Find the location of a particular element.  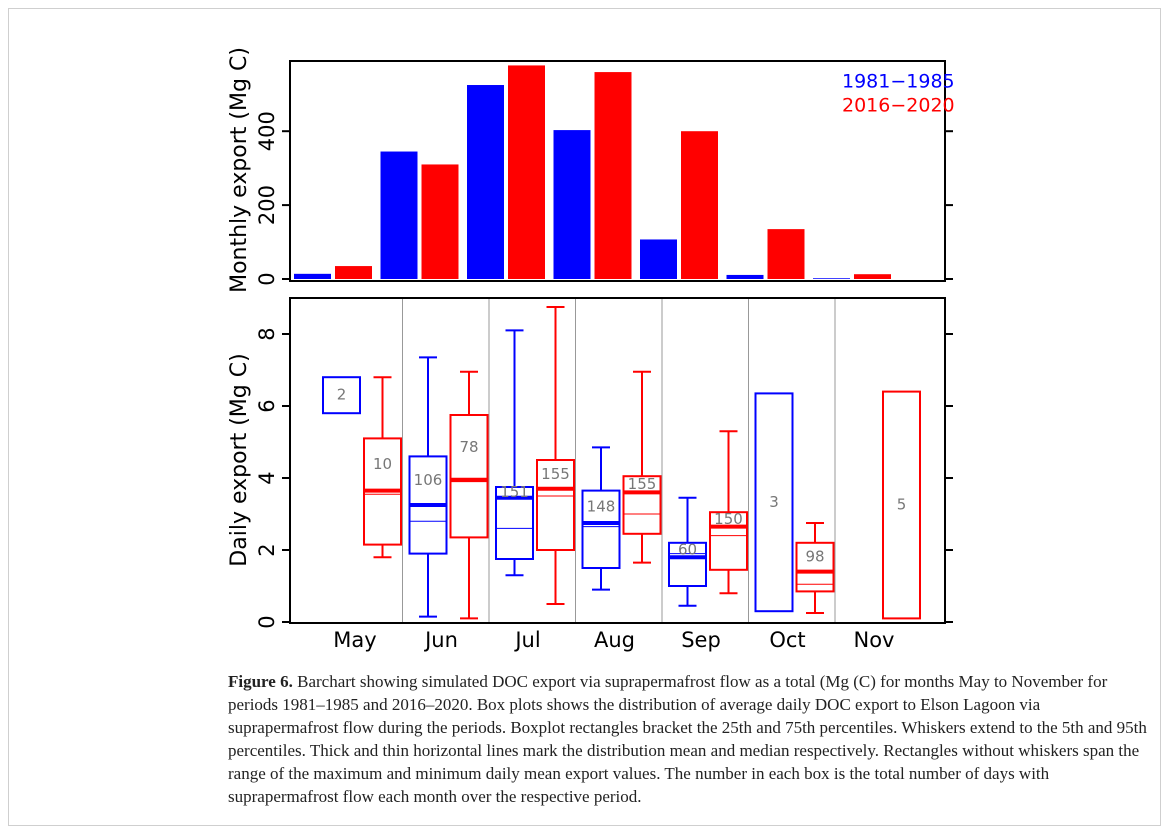

count-label: 150 is located at coordinates (728, 519).